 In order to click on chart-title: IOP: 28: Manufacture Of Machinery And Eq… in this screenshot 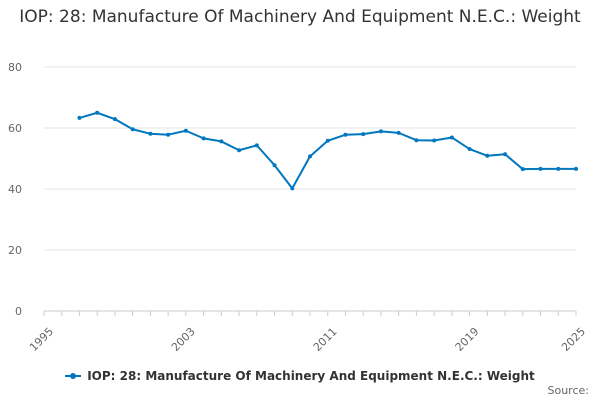, I will do `click(300, 17)`.